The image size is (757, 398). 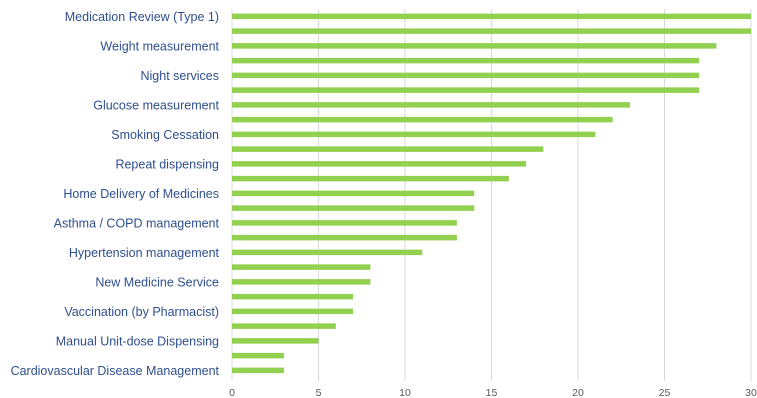 I want to click on x-tick-label: 15, so click(x=492, y=392).